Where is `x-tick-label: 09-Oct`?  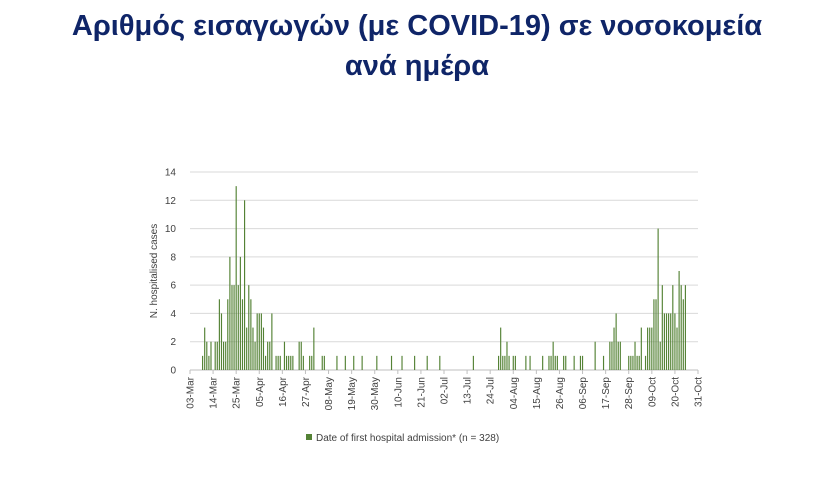
x-tick-label: 09-Oct is located at coordinates (652, 392).